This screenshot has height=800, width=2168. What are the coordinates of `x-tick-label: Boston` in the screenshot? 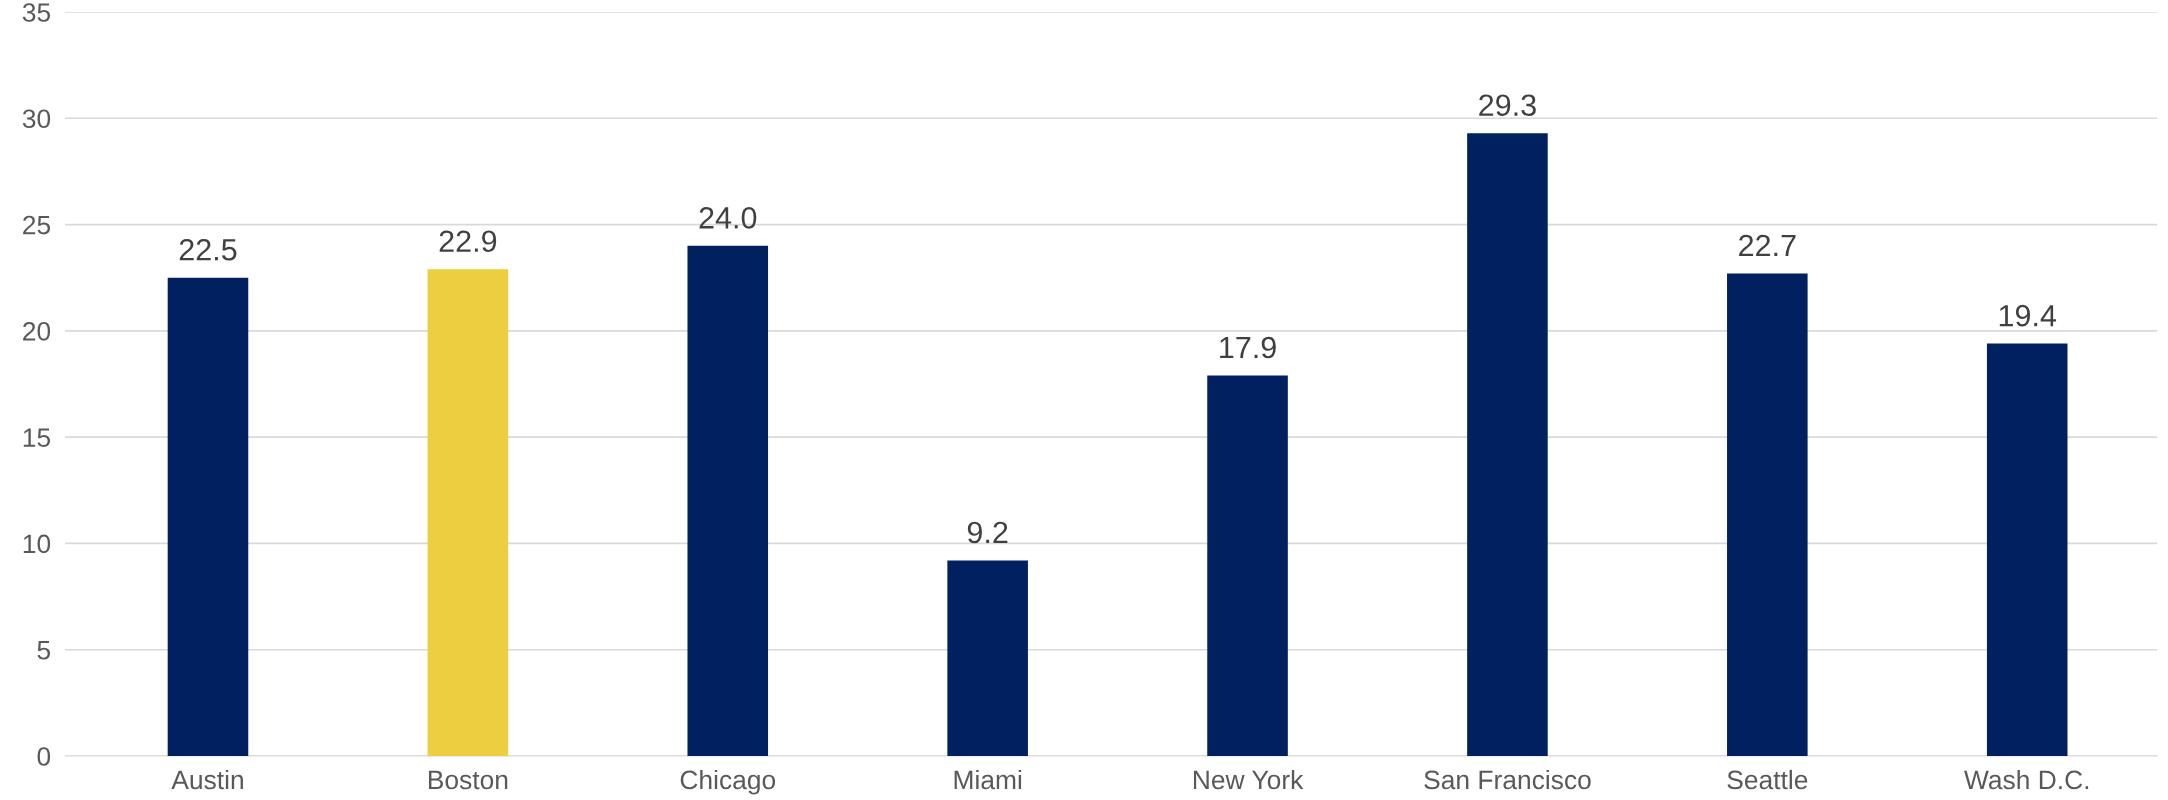 It's located at (468, 780).